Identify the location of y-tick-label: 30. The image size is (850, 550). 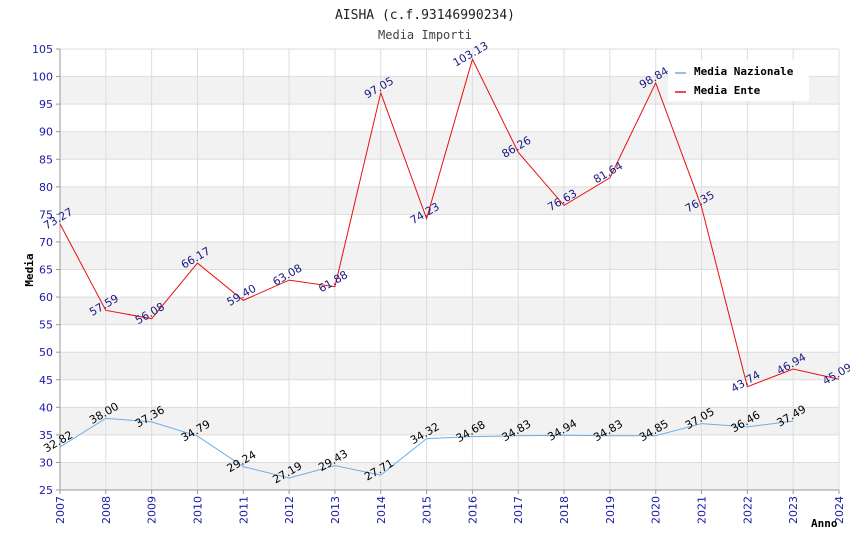
(46, 462).